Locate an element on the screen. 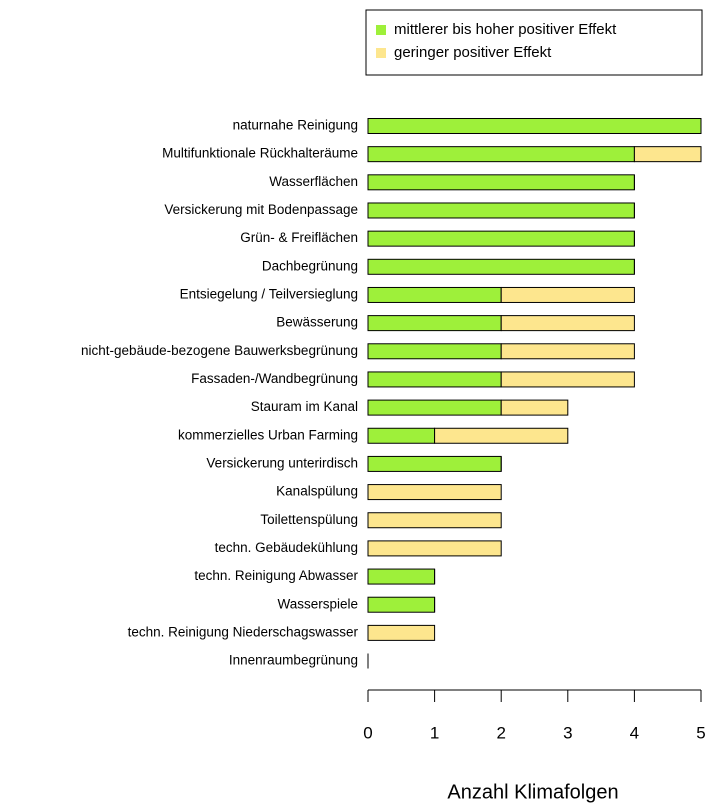 The height and width of the screenshot is (808, 709). legend-label: geringer positiver Effekt is located at coordinates (473, 52).